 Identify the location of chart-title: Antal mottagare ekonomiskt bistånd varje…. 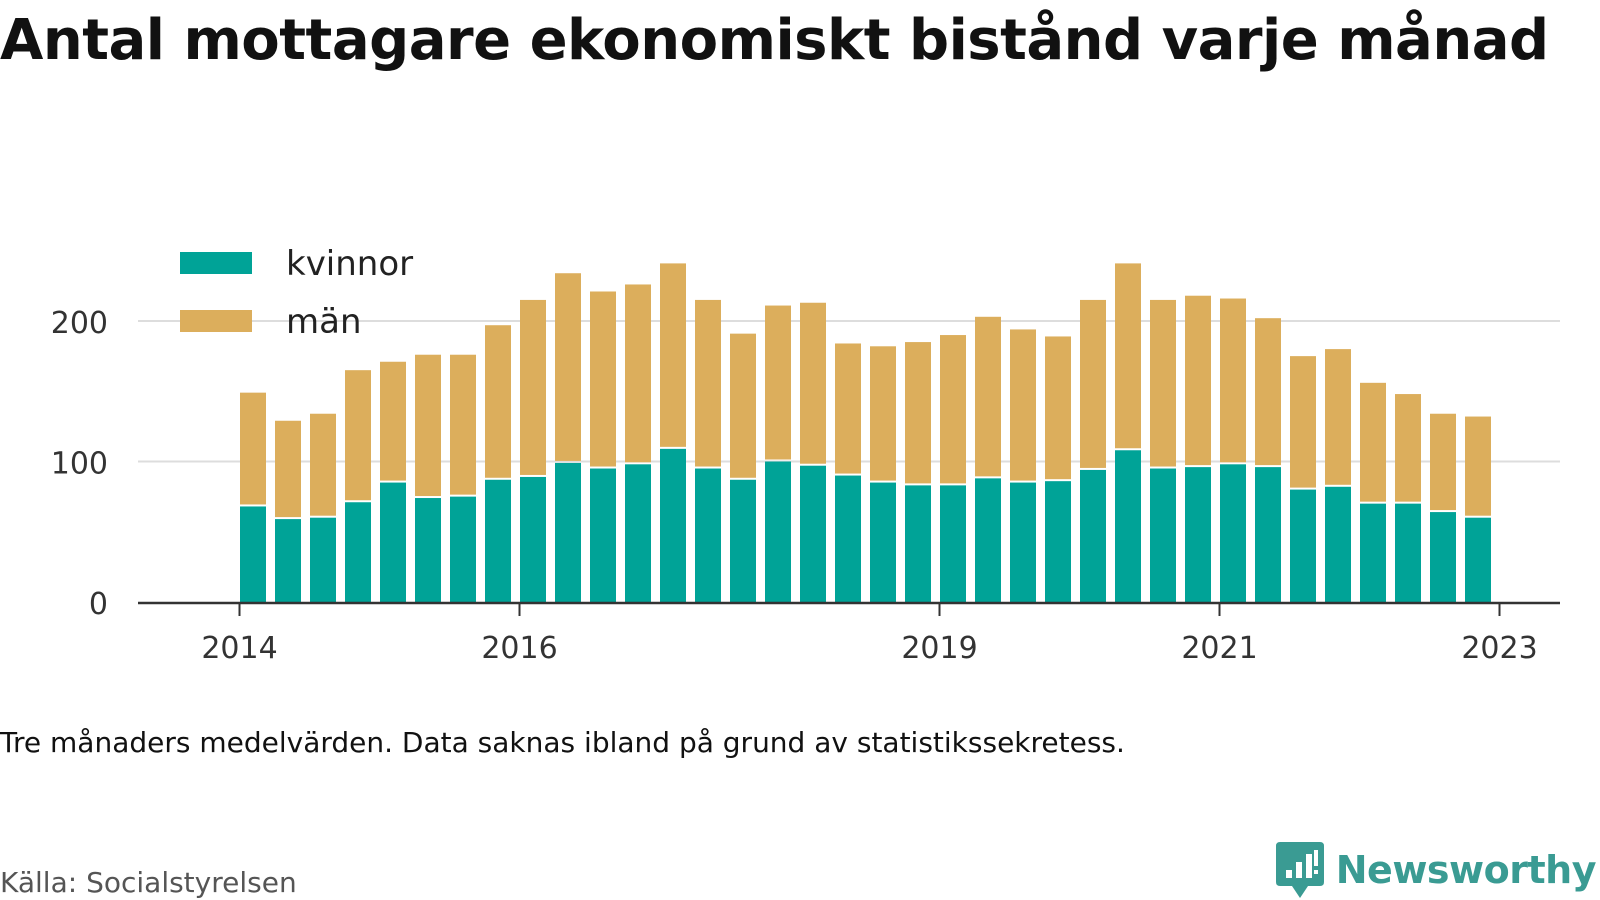
(774, 40).